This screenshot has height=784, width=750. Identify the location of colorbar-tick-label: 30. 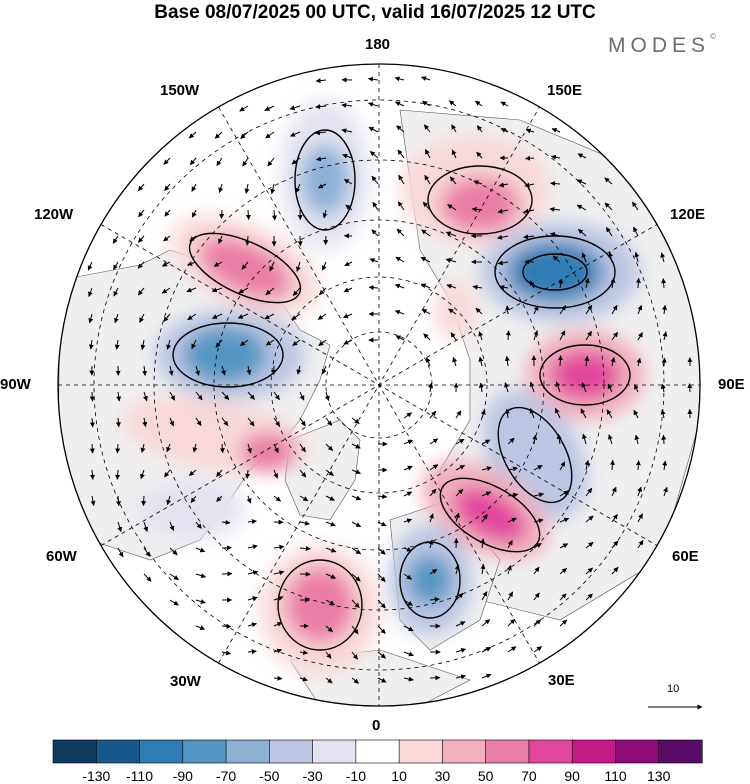
(443, 776).